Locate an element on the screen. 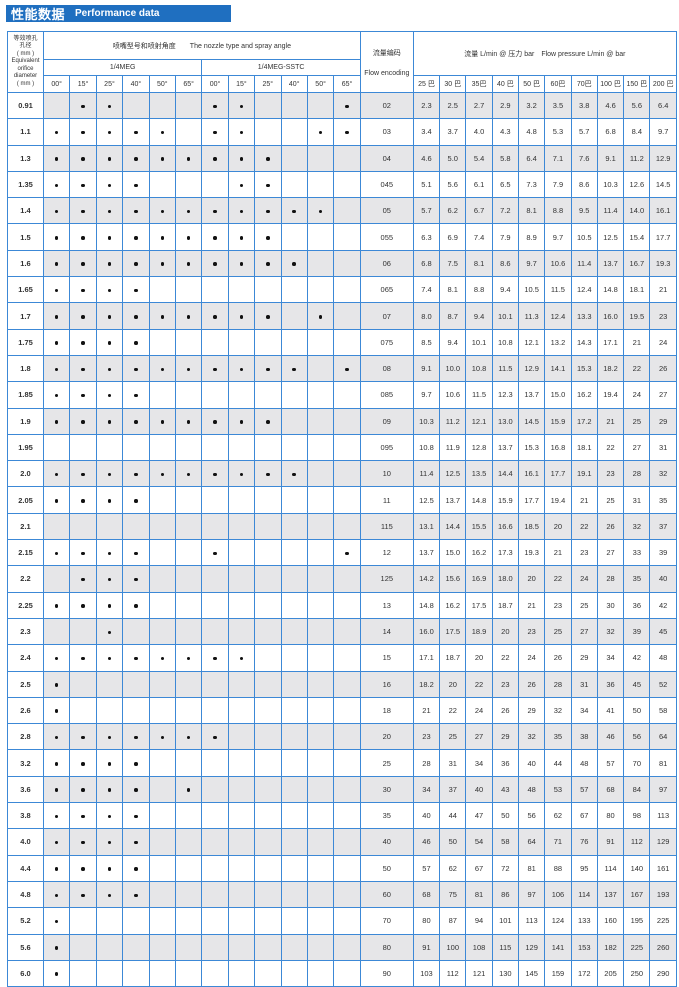 Image resolution: width=679 pixels, height=987 pixels. diameter-header-line: ( mm ) is located at coordinates (25, 83).